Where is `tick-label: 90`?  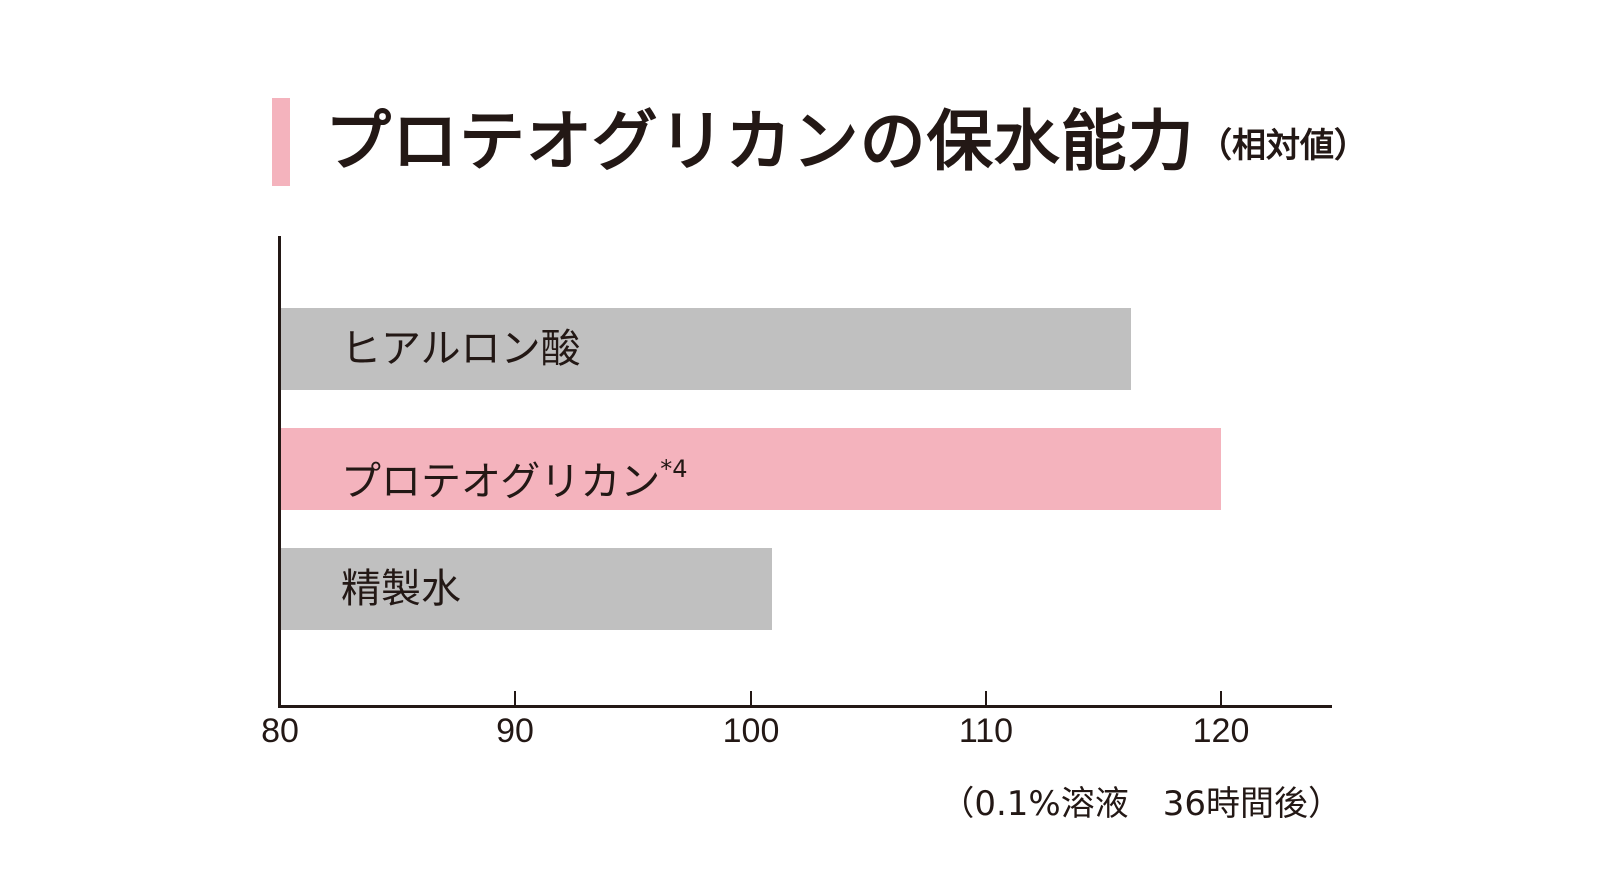 tick-label: 90 is located at coordinates (515, 731).